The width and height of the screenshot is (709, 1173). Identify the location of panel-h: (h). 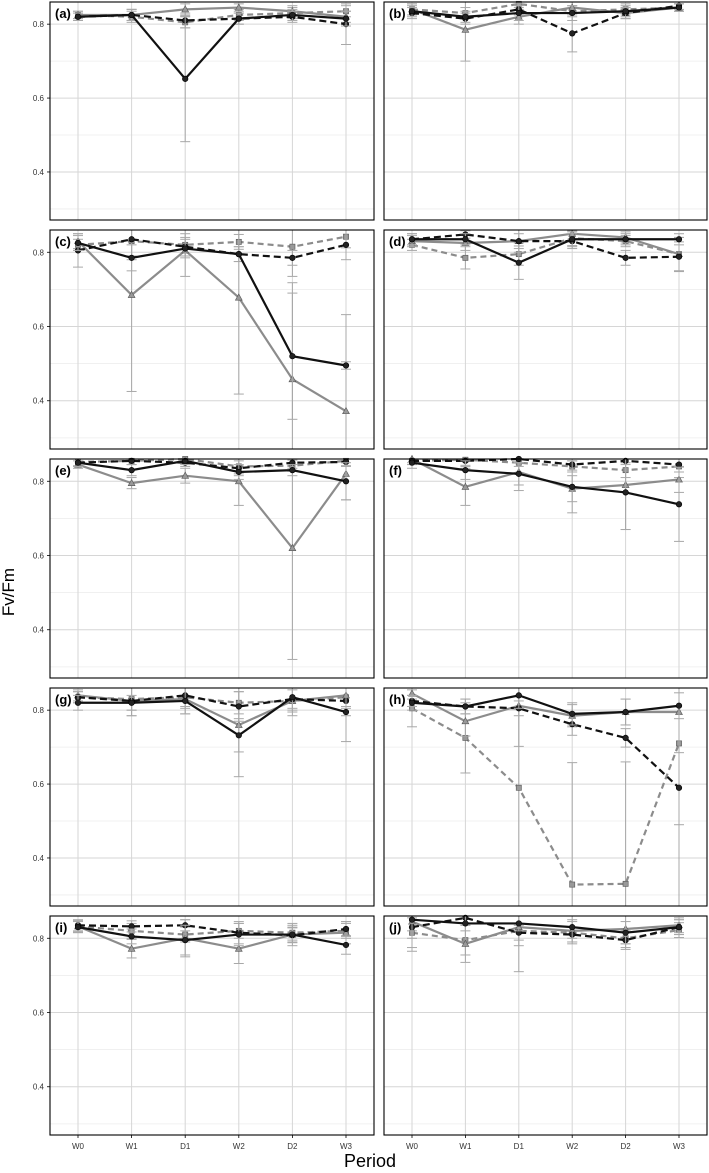
(545, 797).